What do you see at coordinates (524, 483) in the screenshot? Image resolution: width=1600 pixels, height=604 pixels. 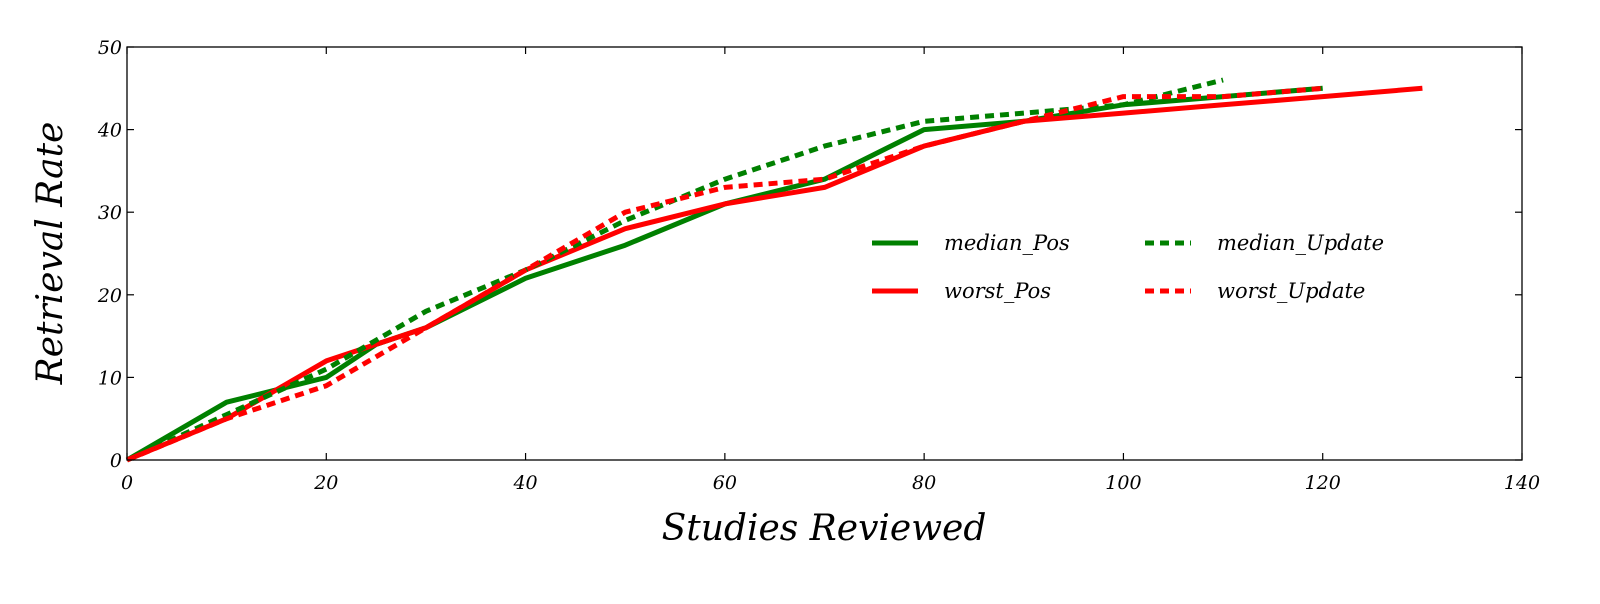 I see `x-tick-label: 40` at bounding box center [524, 483].